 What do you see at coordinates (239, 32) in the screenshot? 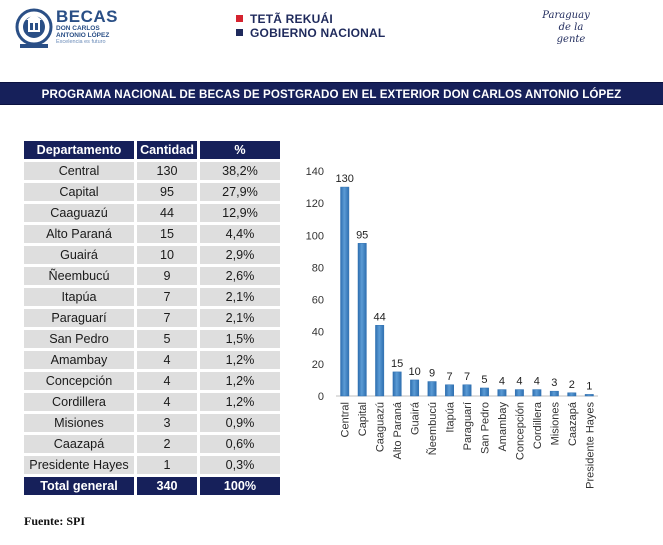
I see `blue-square-icon` at bounding box center [239, 32].